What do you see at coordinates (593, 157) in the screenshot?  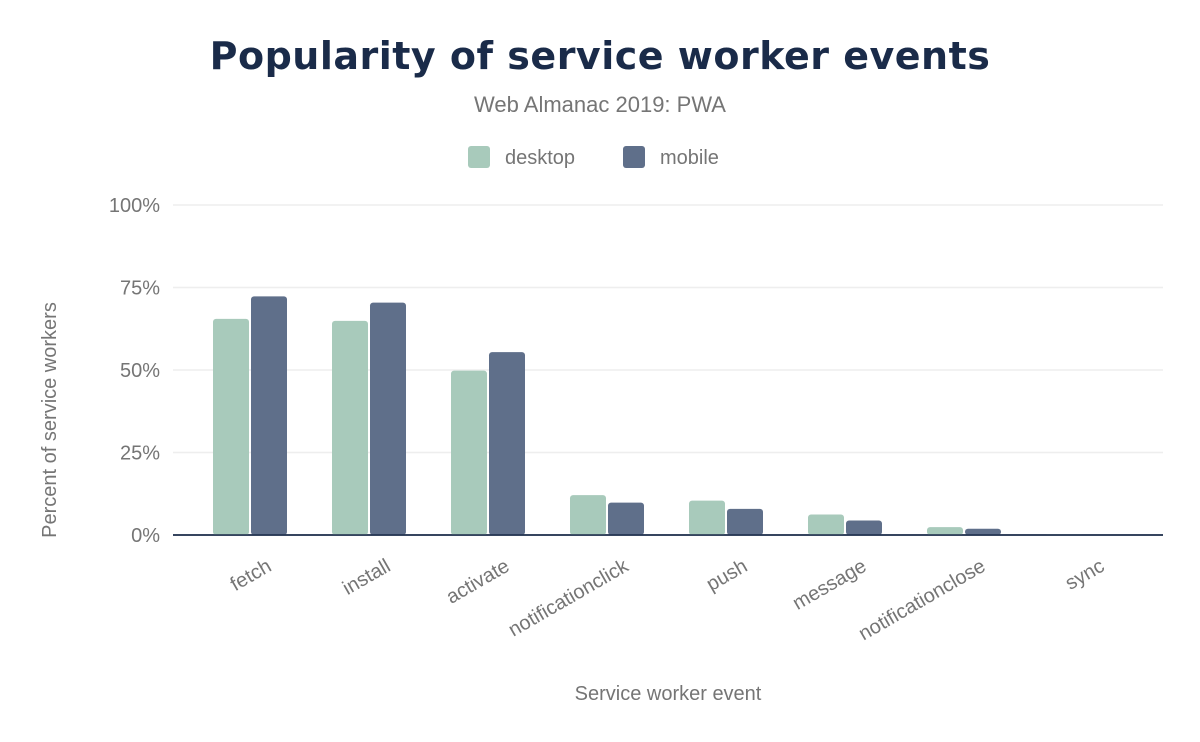 I see `legend: desktop mobile` at bounding box center [593, 157].